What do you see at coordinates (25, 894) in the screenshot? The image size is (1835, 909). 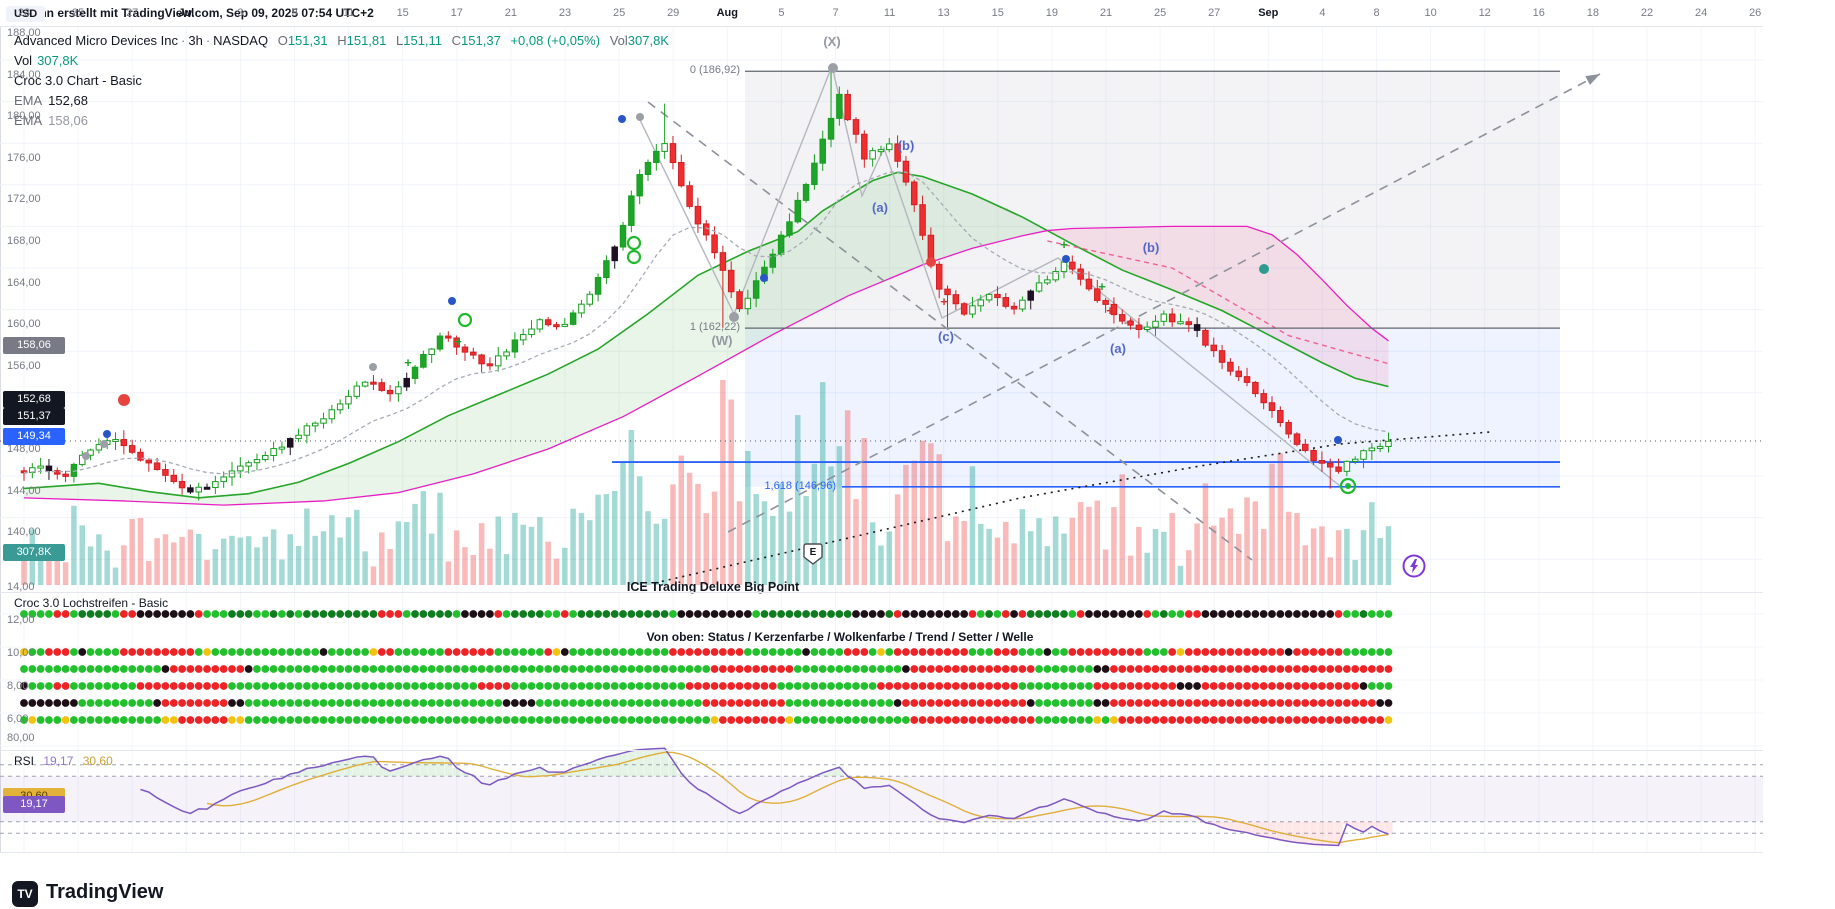 I see `tradingview-logo-icon: TV` at bounding box center [25, 894].